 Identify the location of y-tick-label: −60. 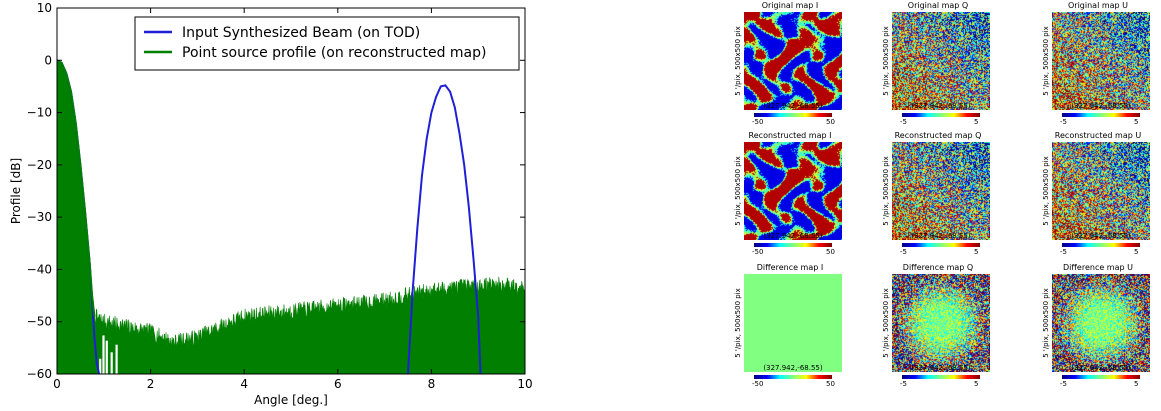
(39, 374).